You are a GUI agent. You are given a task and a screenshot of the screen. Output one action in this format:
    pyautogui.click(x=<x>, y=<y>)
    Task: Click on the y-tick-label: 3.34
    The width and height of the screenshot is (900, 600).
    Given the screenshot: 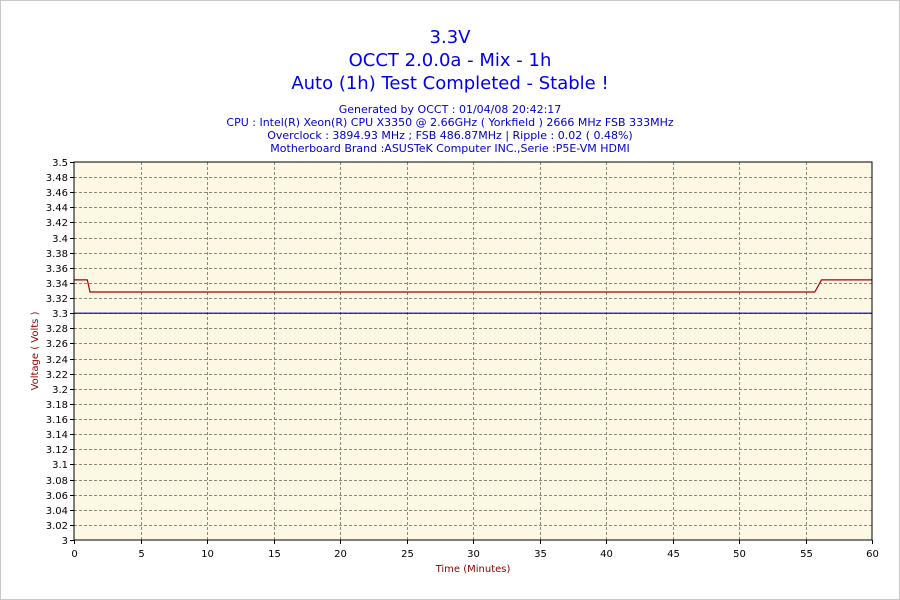 What is the action you would take?
    pyautogui.click(x=57, y=284)
    